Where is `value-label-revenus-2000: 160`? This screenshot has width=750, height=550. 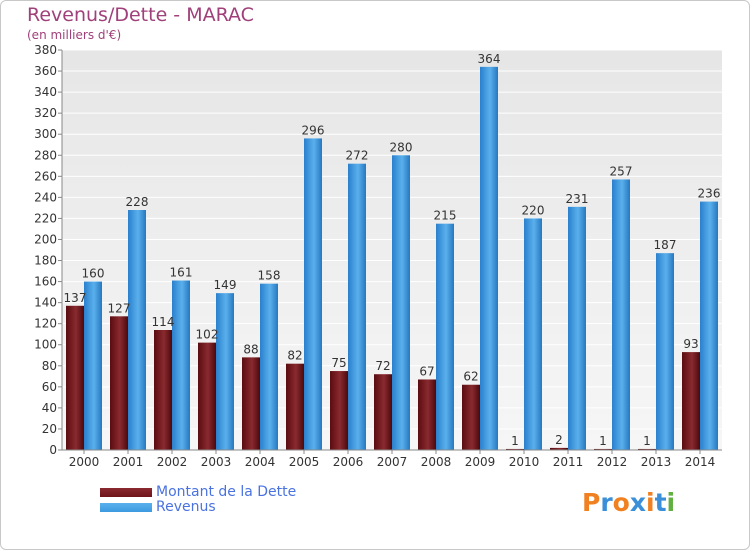
value-label-revenus-2000: 160 is located at coordinates (93, 274).